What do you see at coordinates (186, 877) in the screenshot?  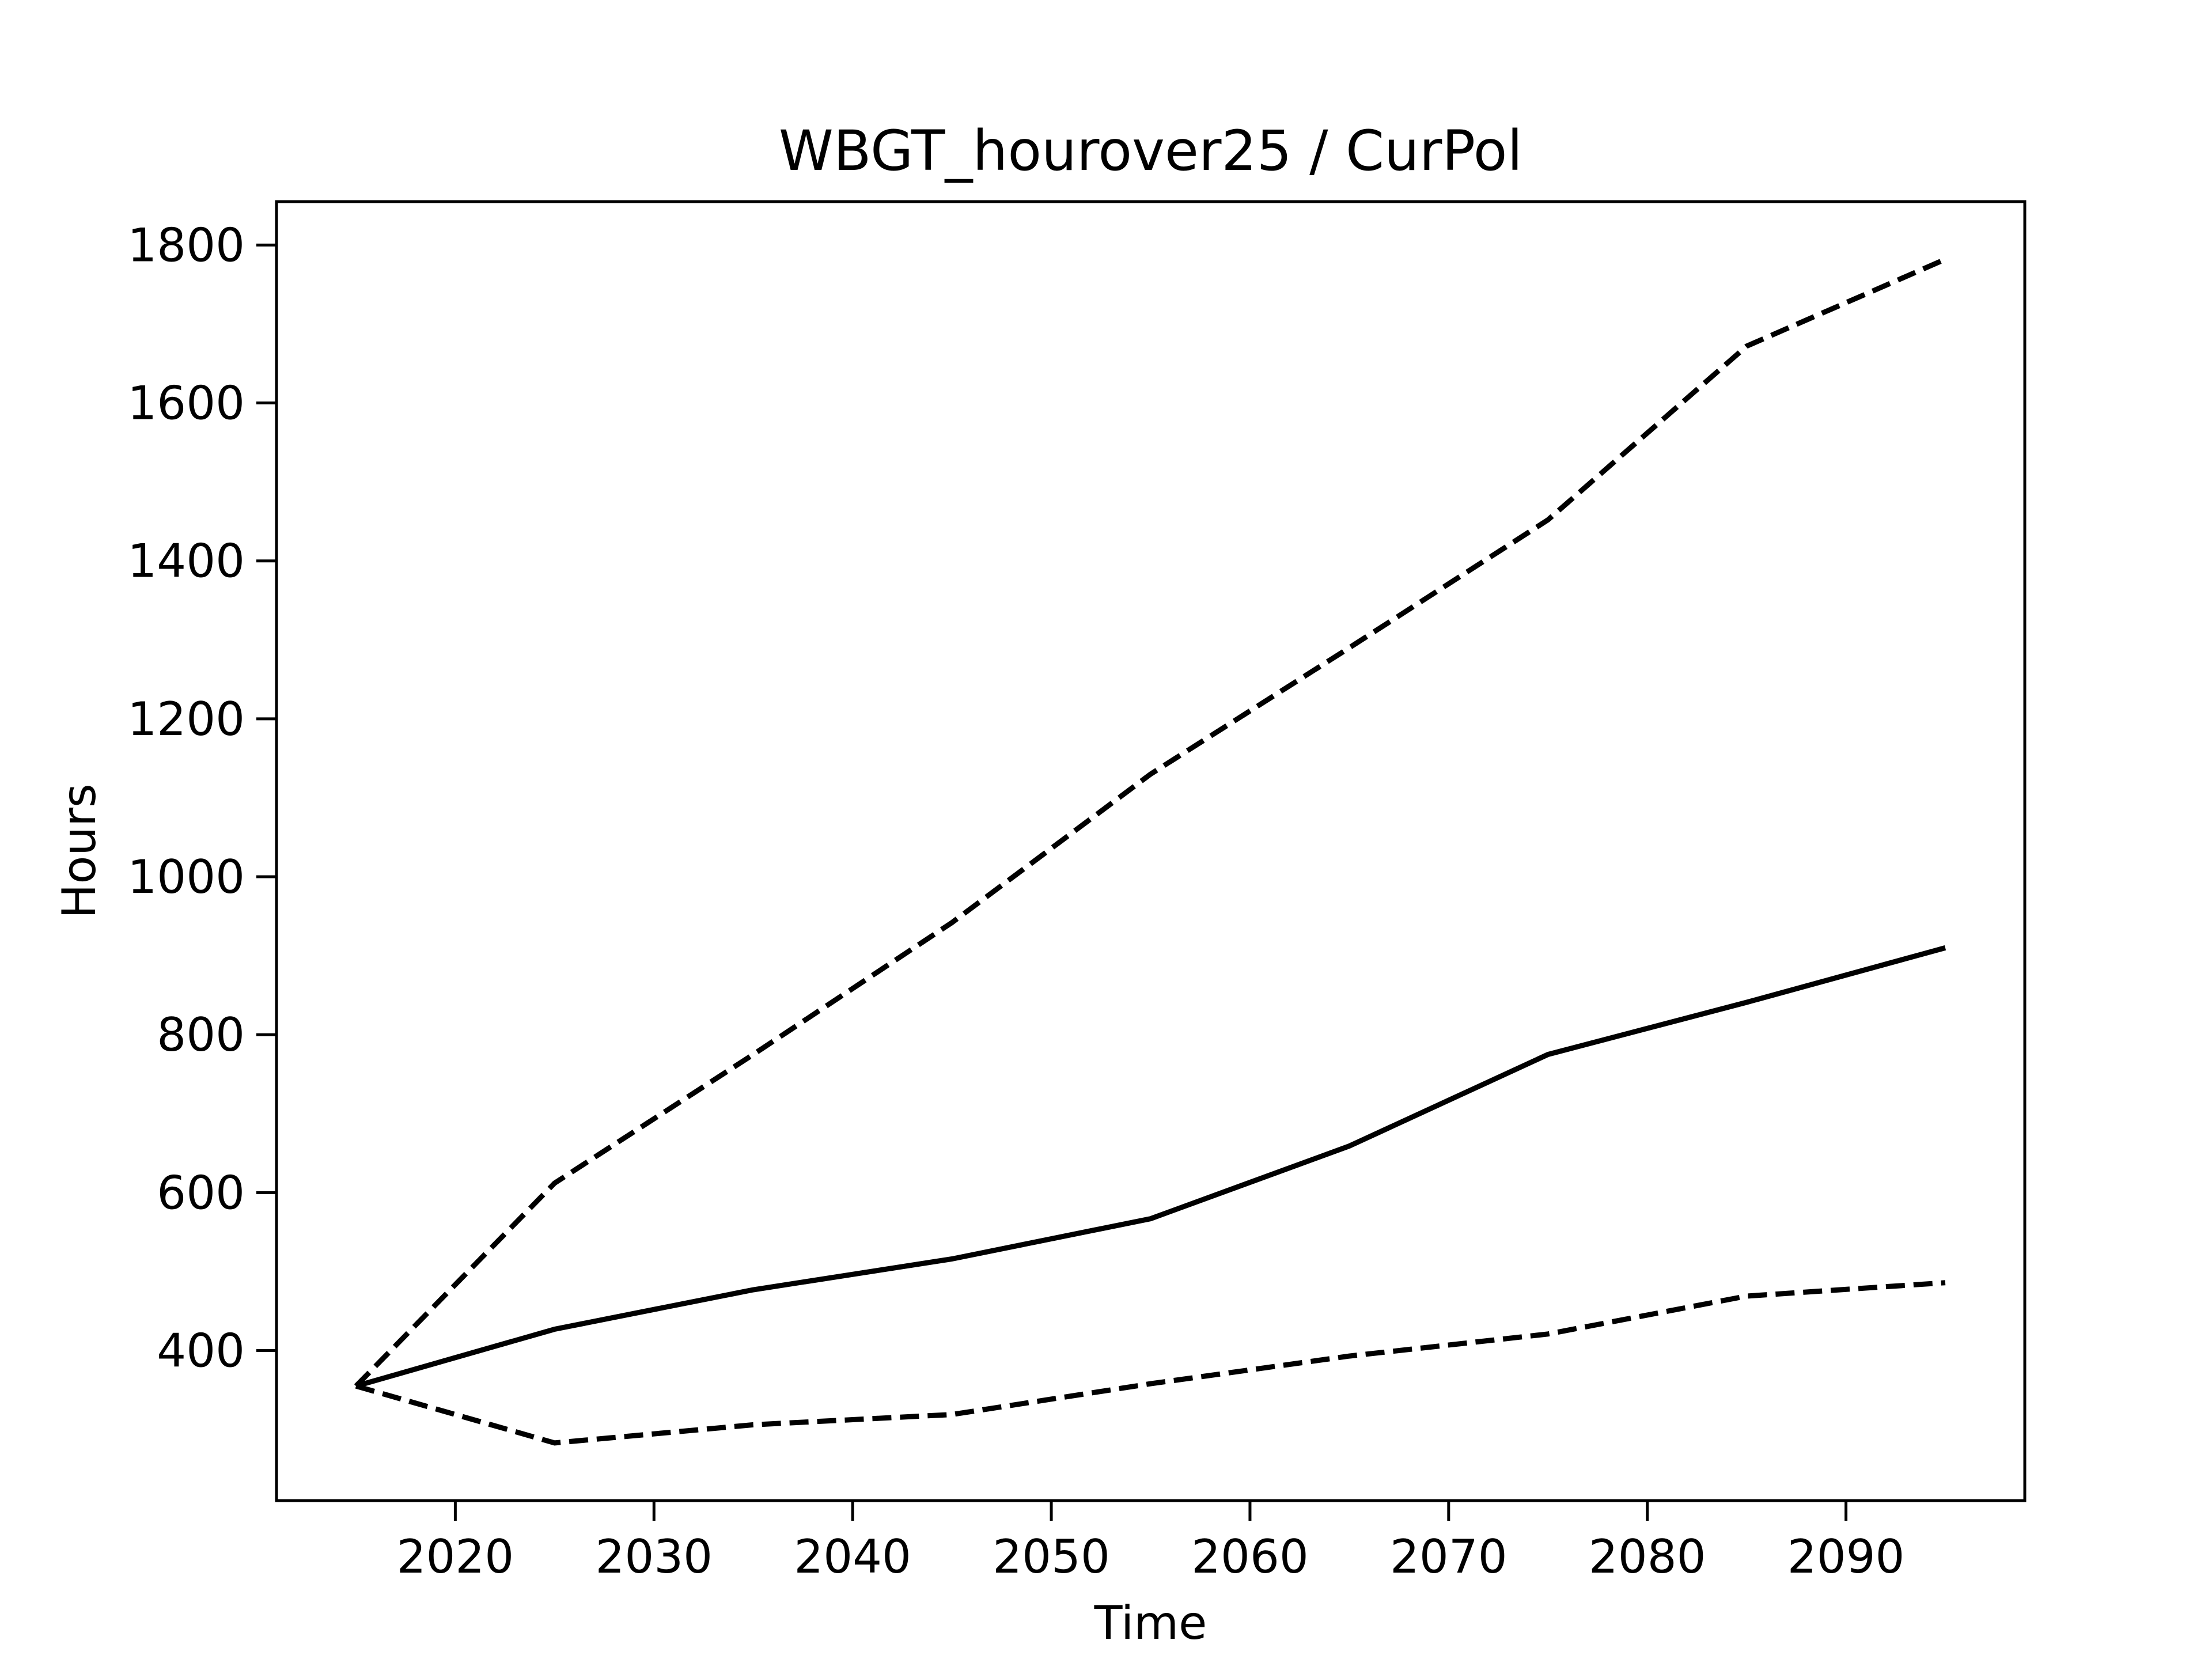 I see `y-tick-label: 1000` at bounding box center [186, 877].